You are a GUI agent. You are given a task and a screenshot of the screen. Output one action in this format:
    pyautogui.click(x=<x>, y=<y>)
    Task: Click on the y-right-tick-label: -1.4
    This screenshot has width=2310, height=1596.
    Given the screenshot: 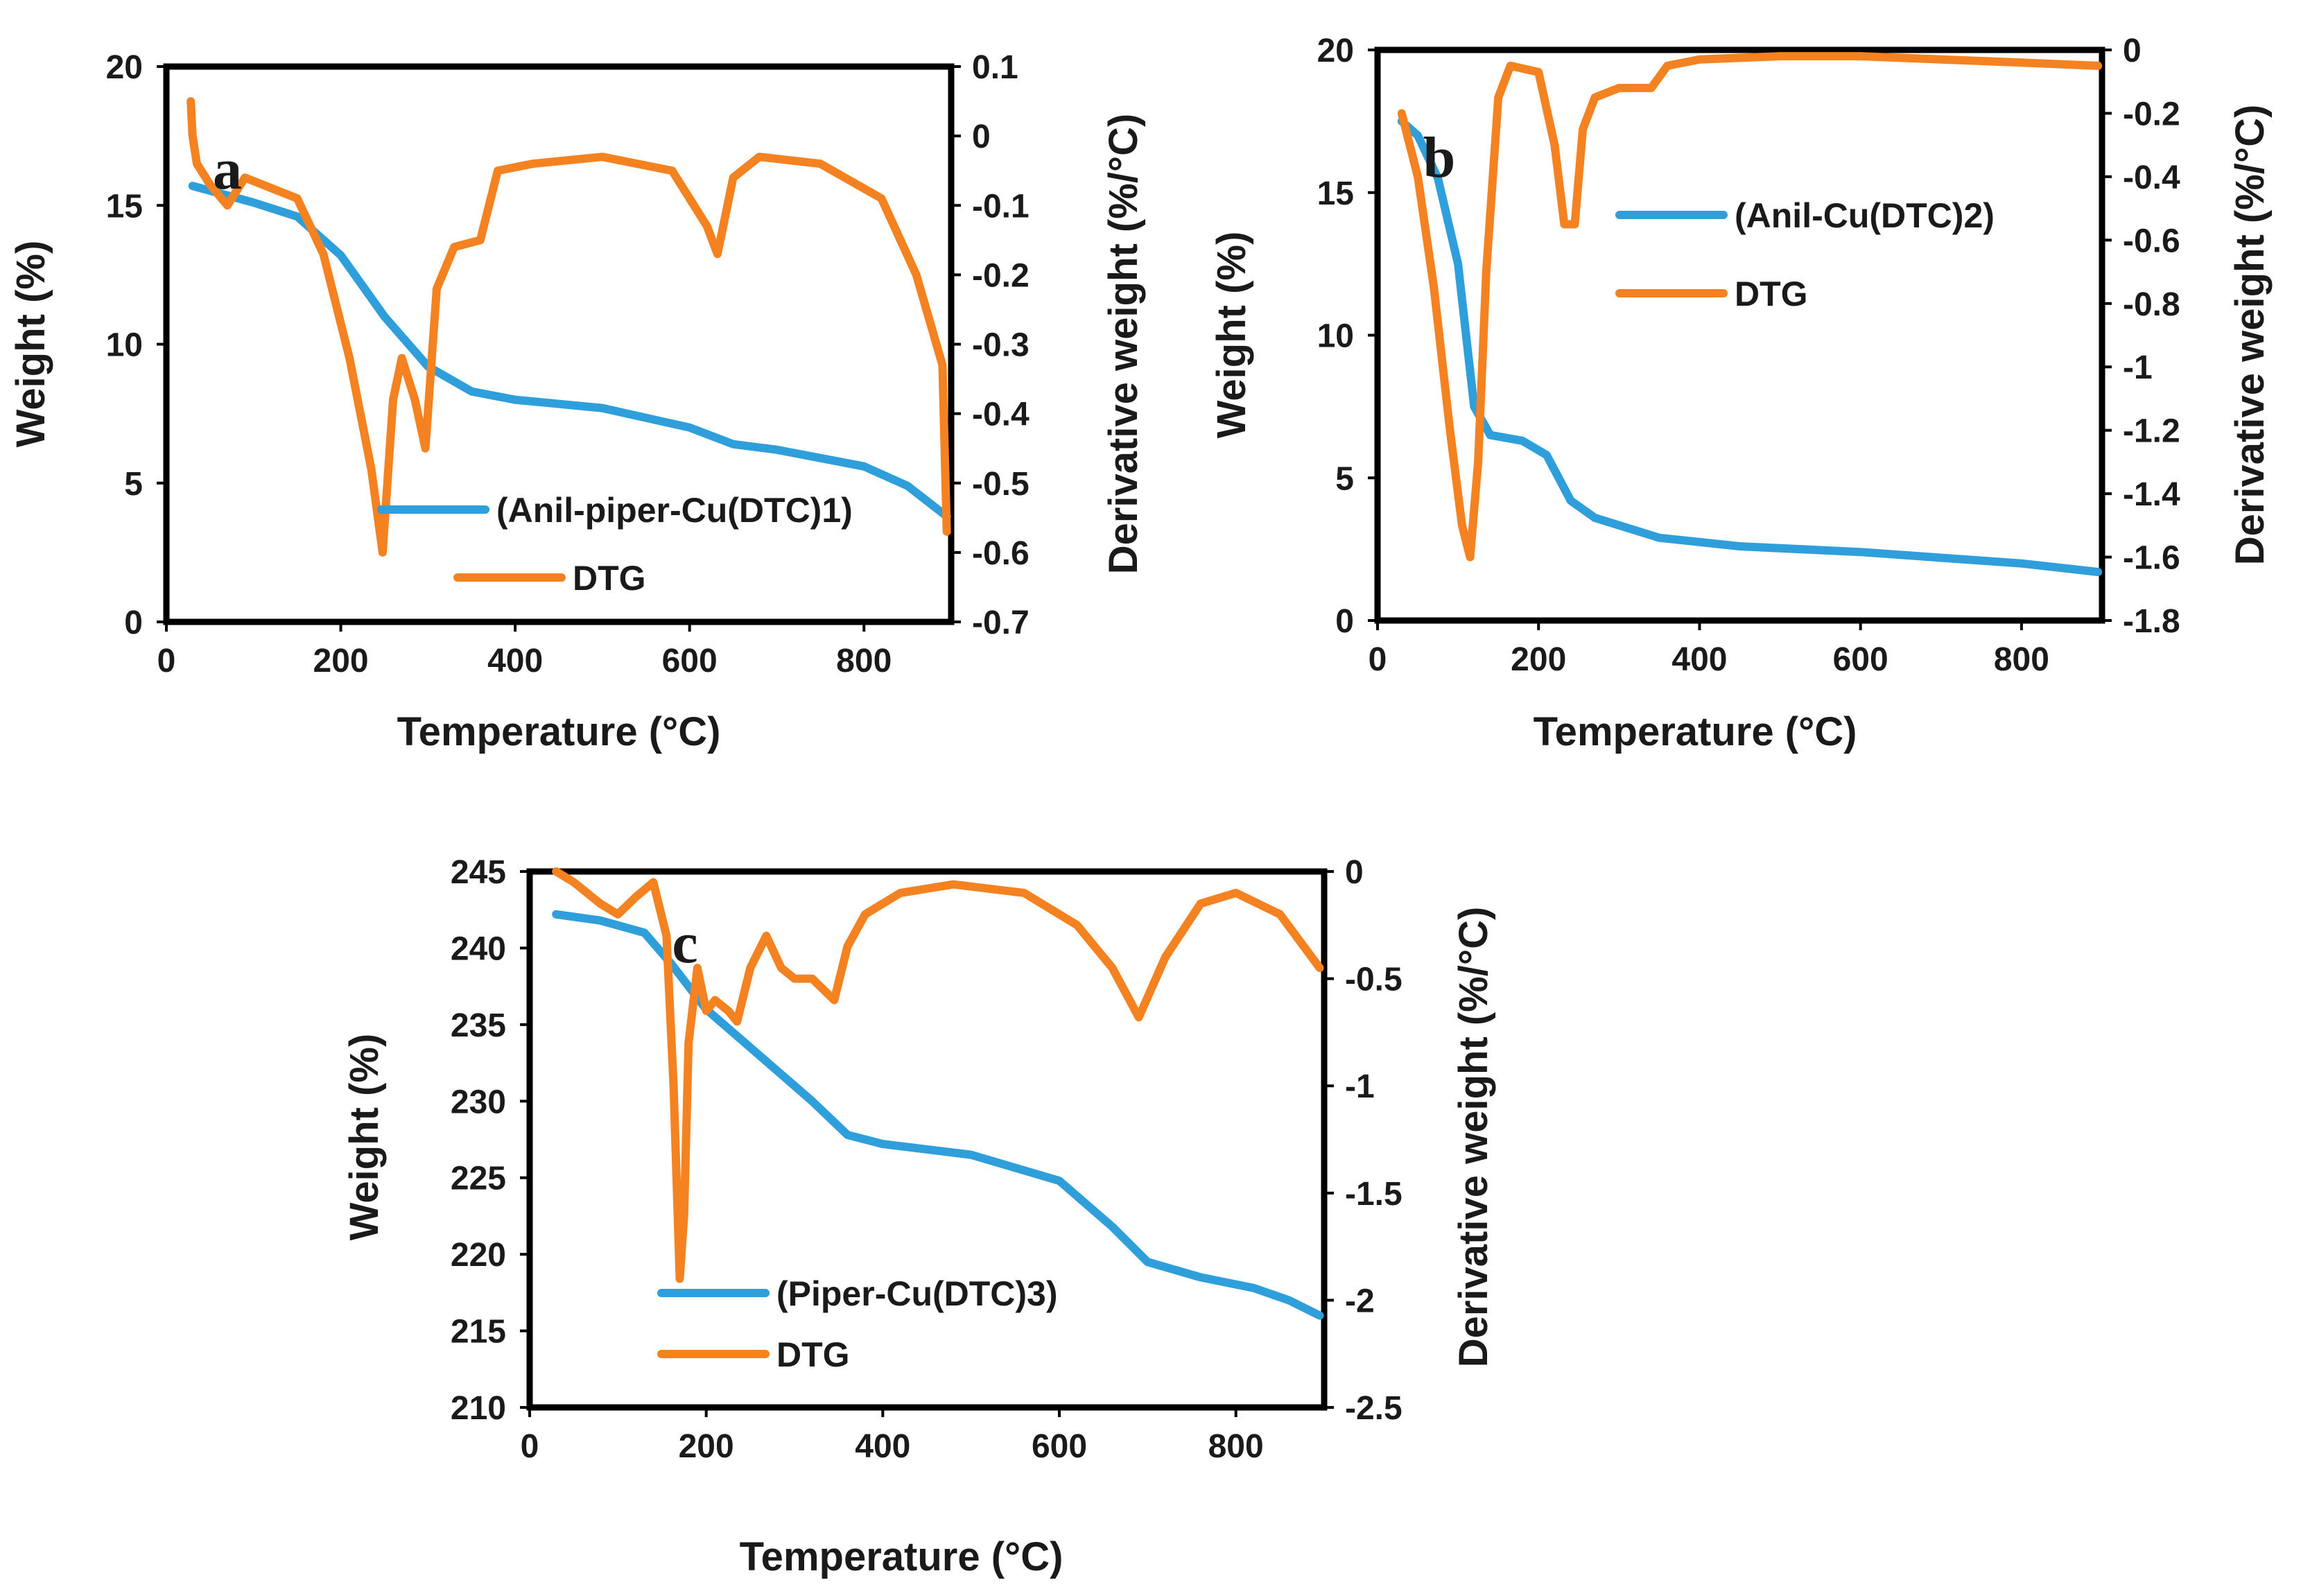 What is the action you would take?
    pyautogui.click(x=2151, y=494)
    